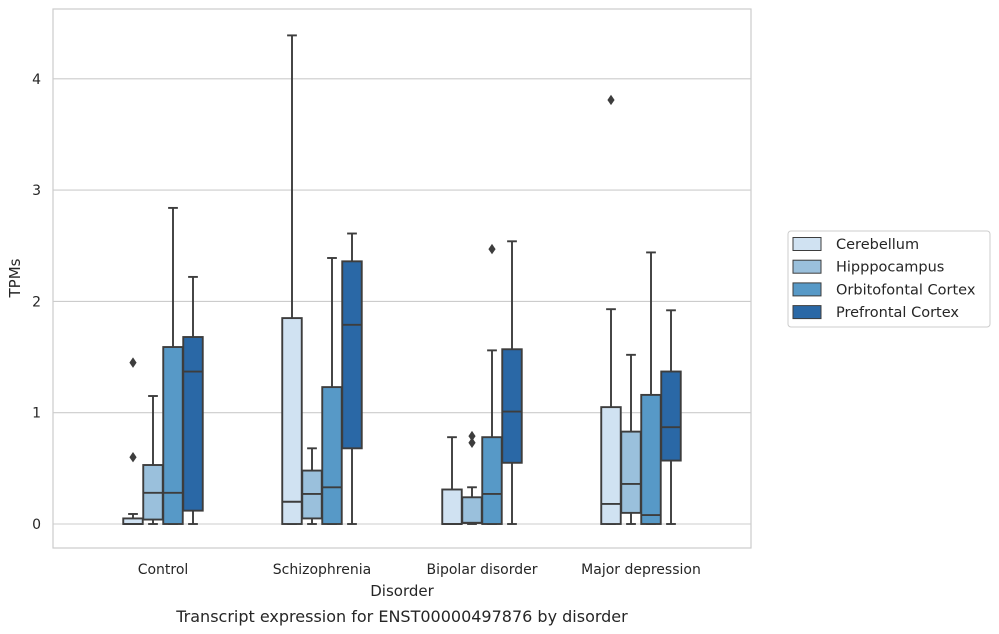  I want to click on legend-frame, so click(889, 279).